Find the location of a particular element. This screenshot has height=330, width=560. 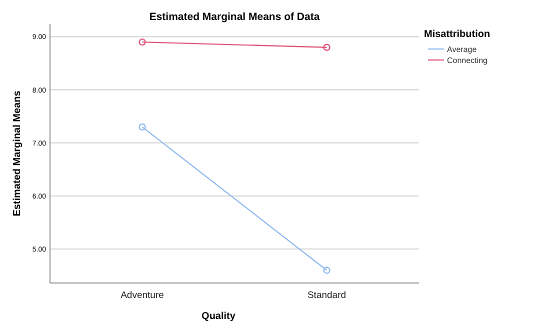

chart-title: Estimated Marginal Means of Data is located at coordinates (234, 17).